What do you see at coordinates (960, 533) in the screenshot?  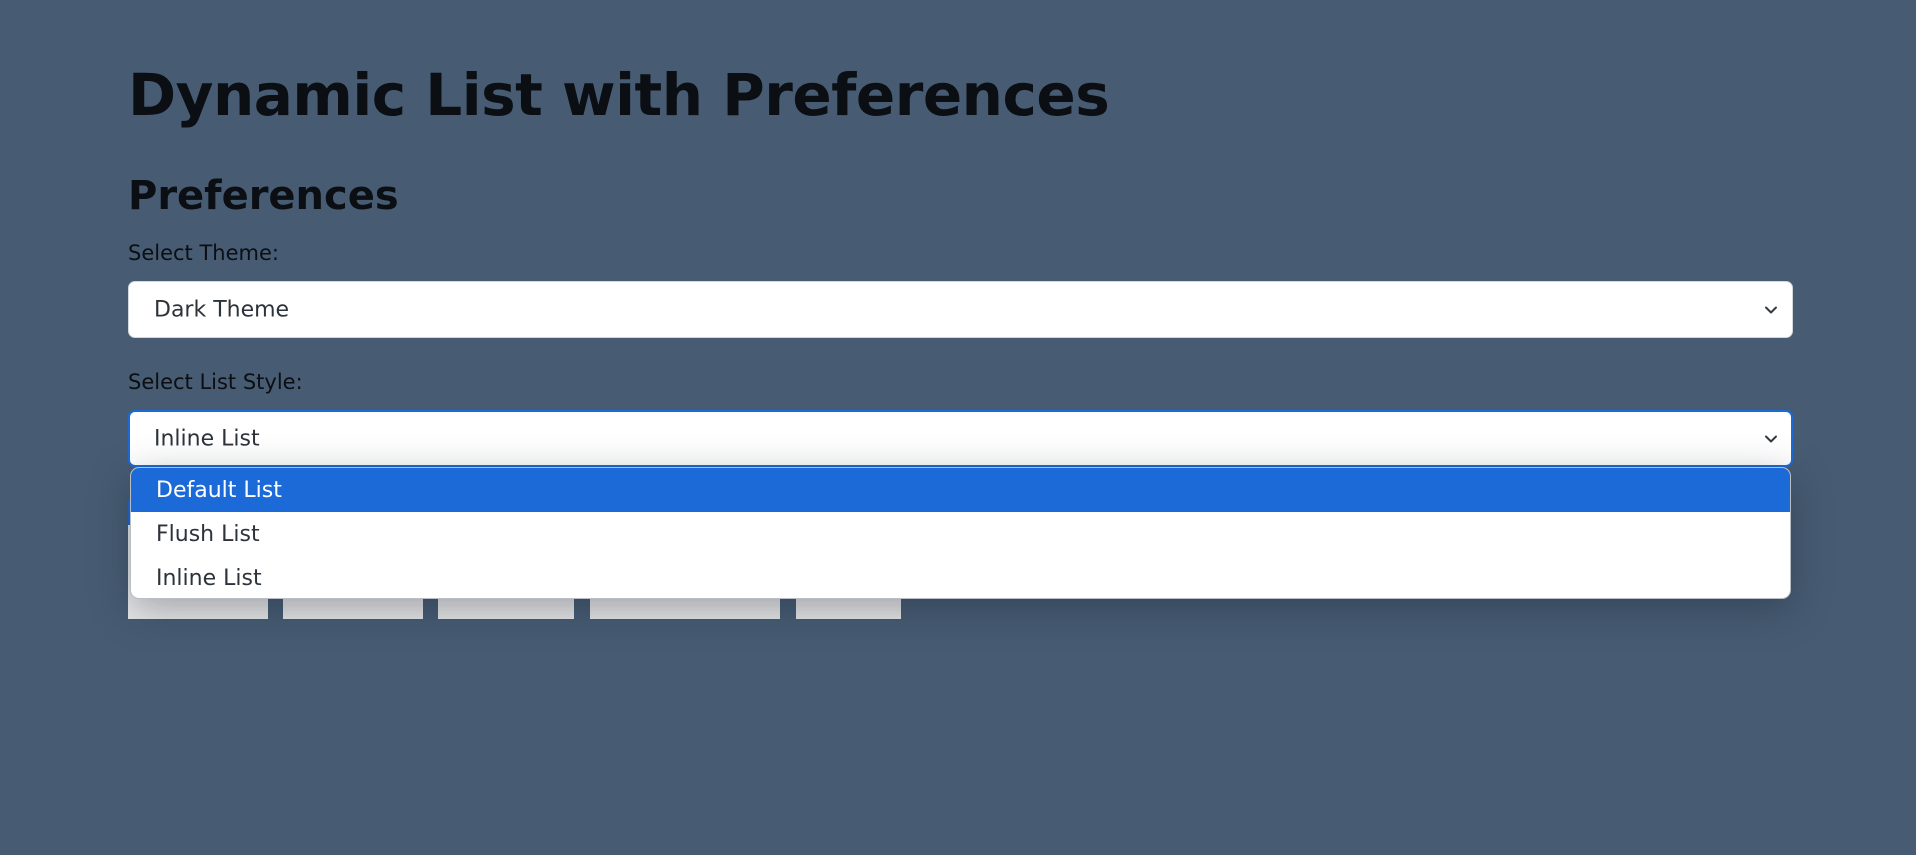 I see `list-style-dropdown-menu: Default List Flush List Inline List` at bounding box center [960, 533].